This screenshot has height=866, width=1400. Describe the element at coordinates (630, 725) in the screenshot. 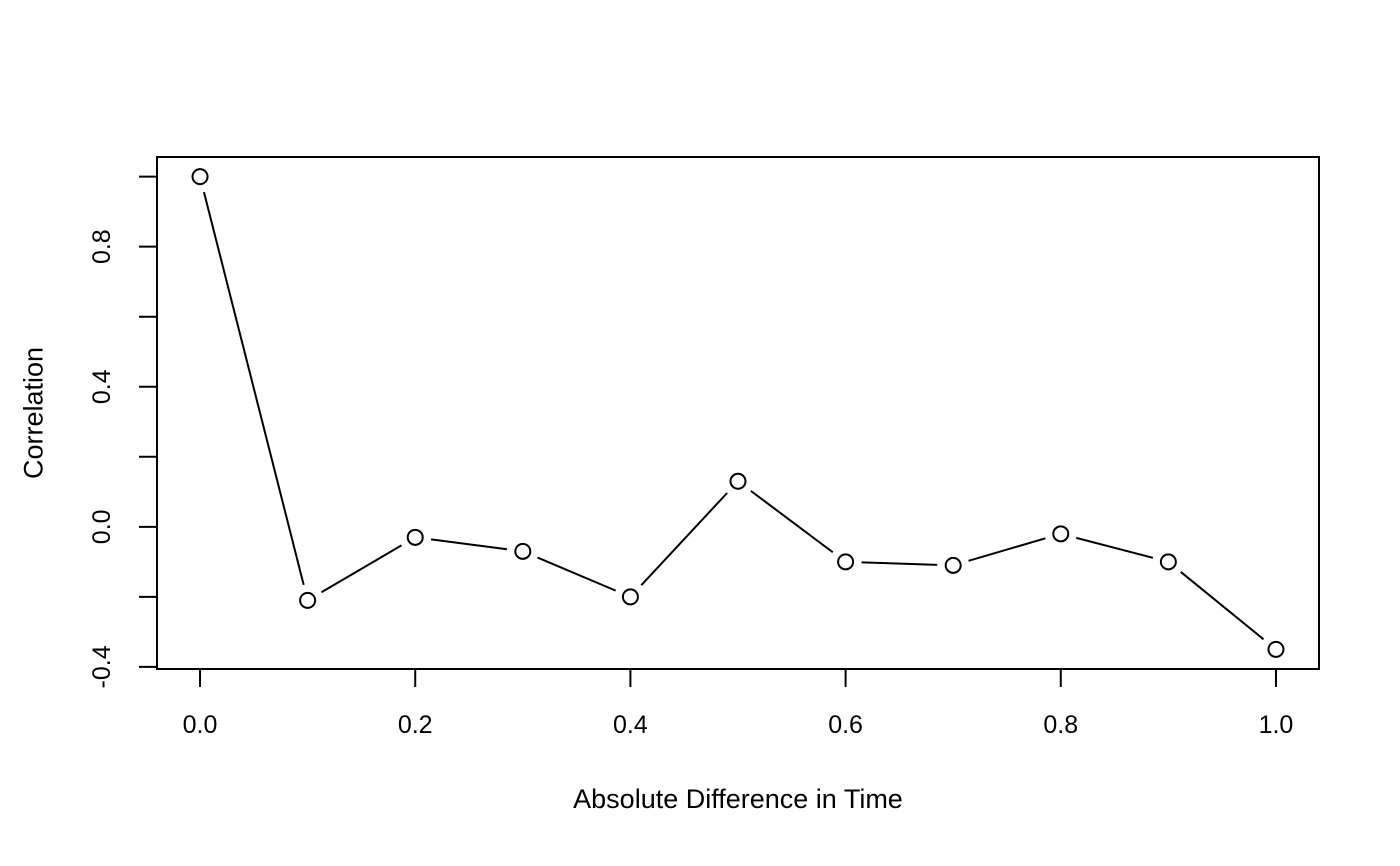

I see `x-tick-label: 0.4` at that location.